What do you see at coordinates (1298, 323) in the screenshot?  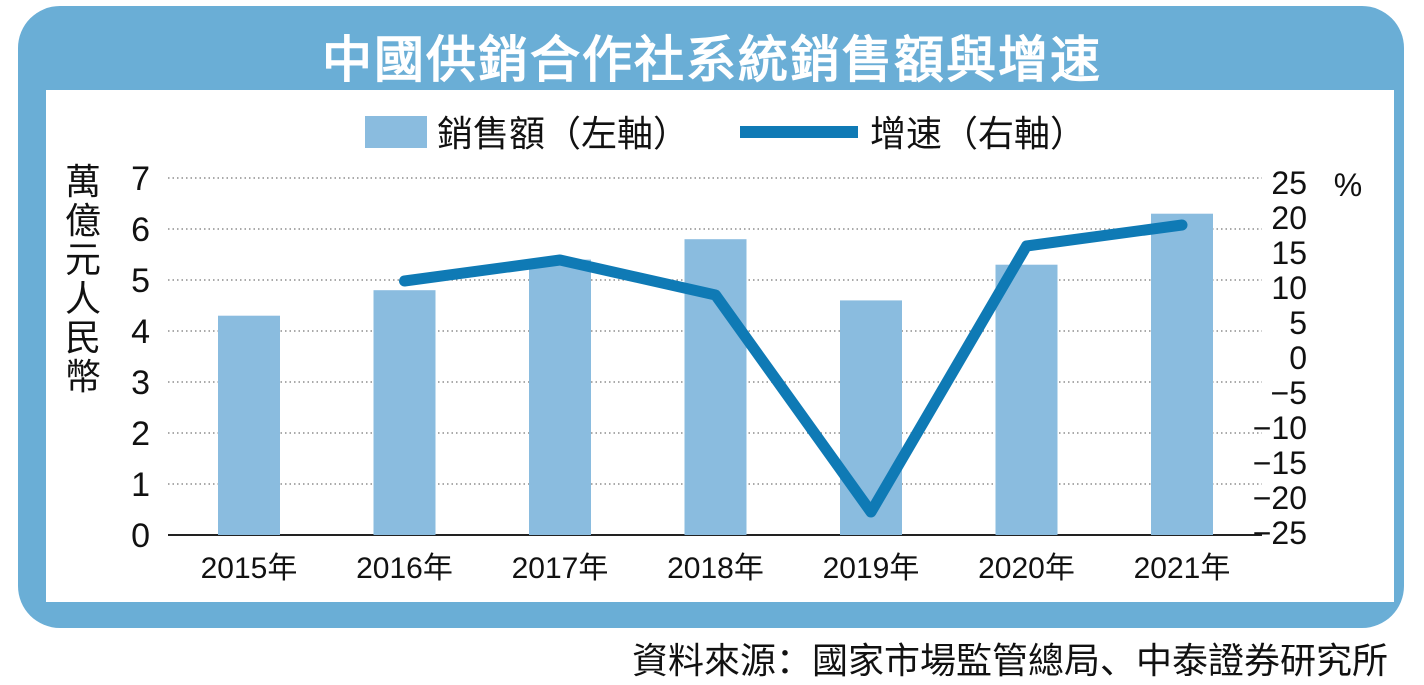 I see `right-tick-label: 5` at bounding box center [1298, 323].